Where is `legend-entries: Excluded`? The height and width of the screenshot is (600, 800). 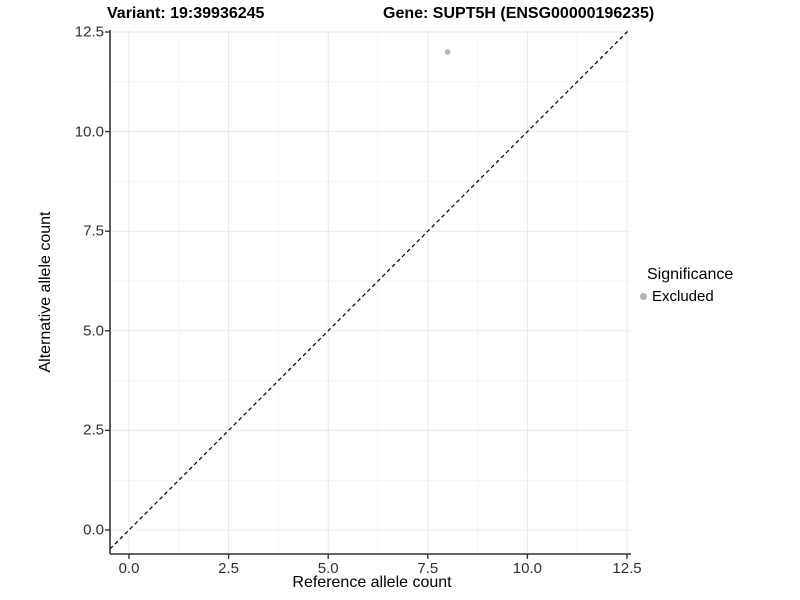 legend-entries: Excluded is located at coordinates (684, 296).